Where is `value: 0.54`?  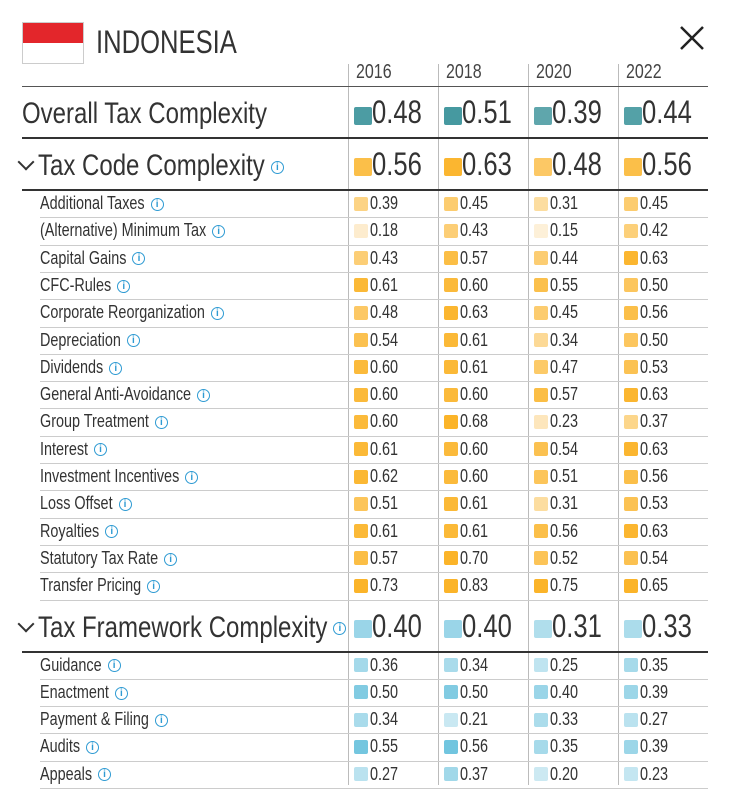 value: 0.54 is located at coordinates (657, 558).